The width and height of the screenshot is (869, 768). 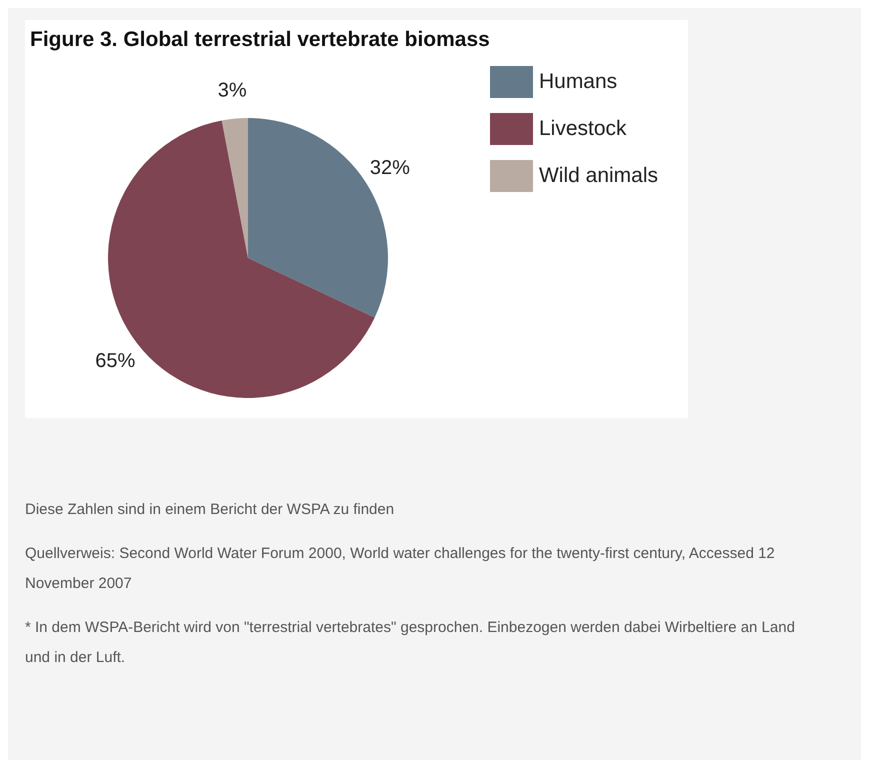 I want to click on legend-label: Livestock, so click(x=582, y=128).